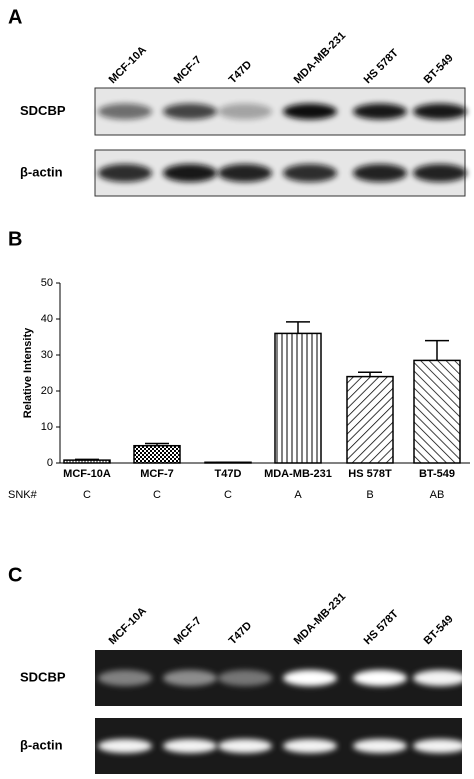  Describe the element at coordinates (87, 474) in the screenshot. I see `x-tick-label: MCF-10A` at that location.